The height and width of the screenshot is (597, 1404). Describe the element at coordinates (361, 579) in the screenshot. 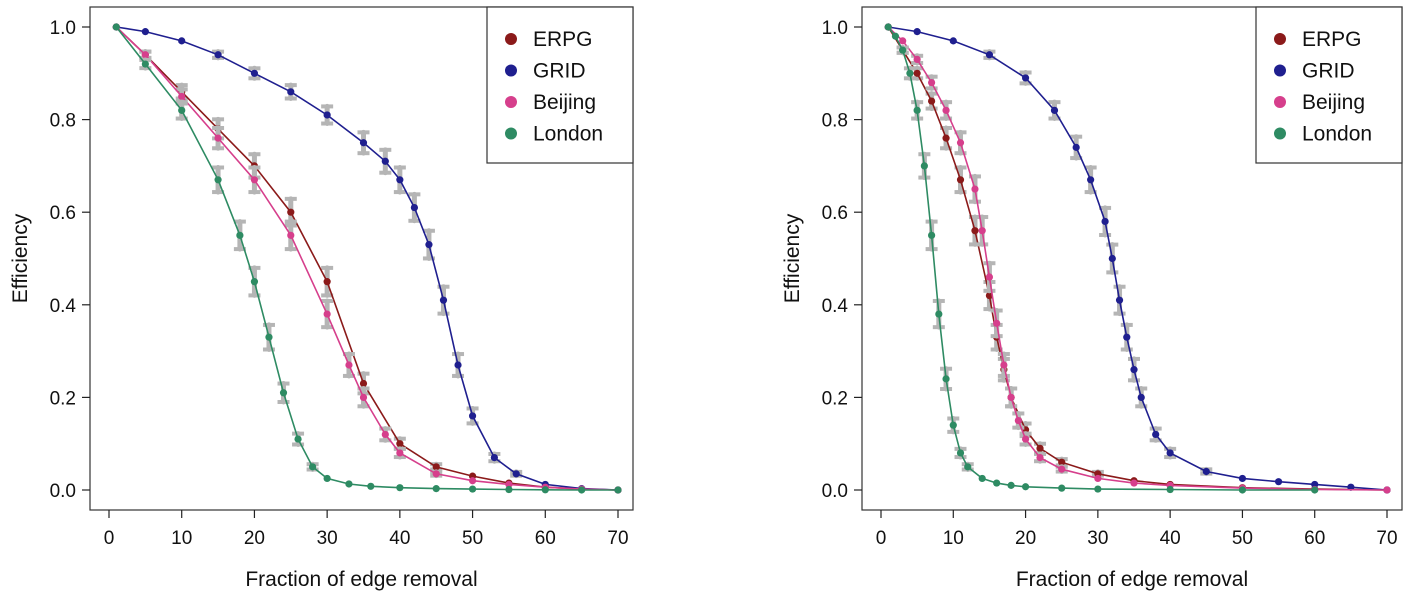

I see `p0-x-axis-label: Fraction of edge removal` at that location.